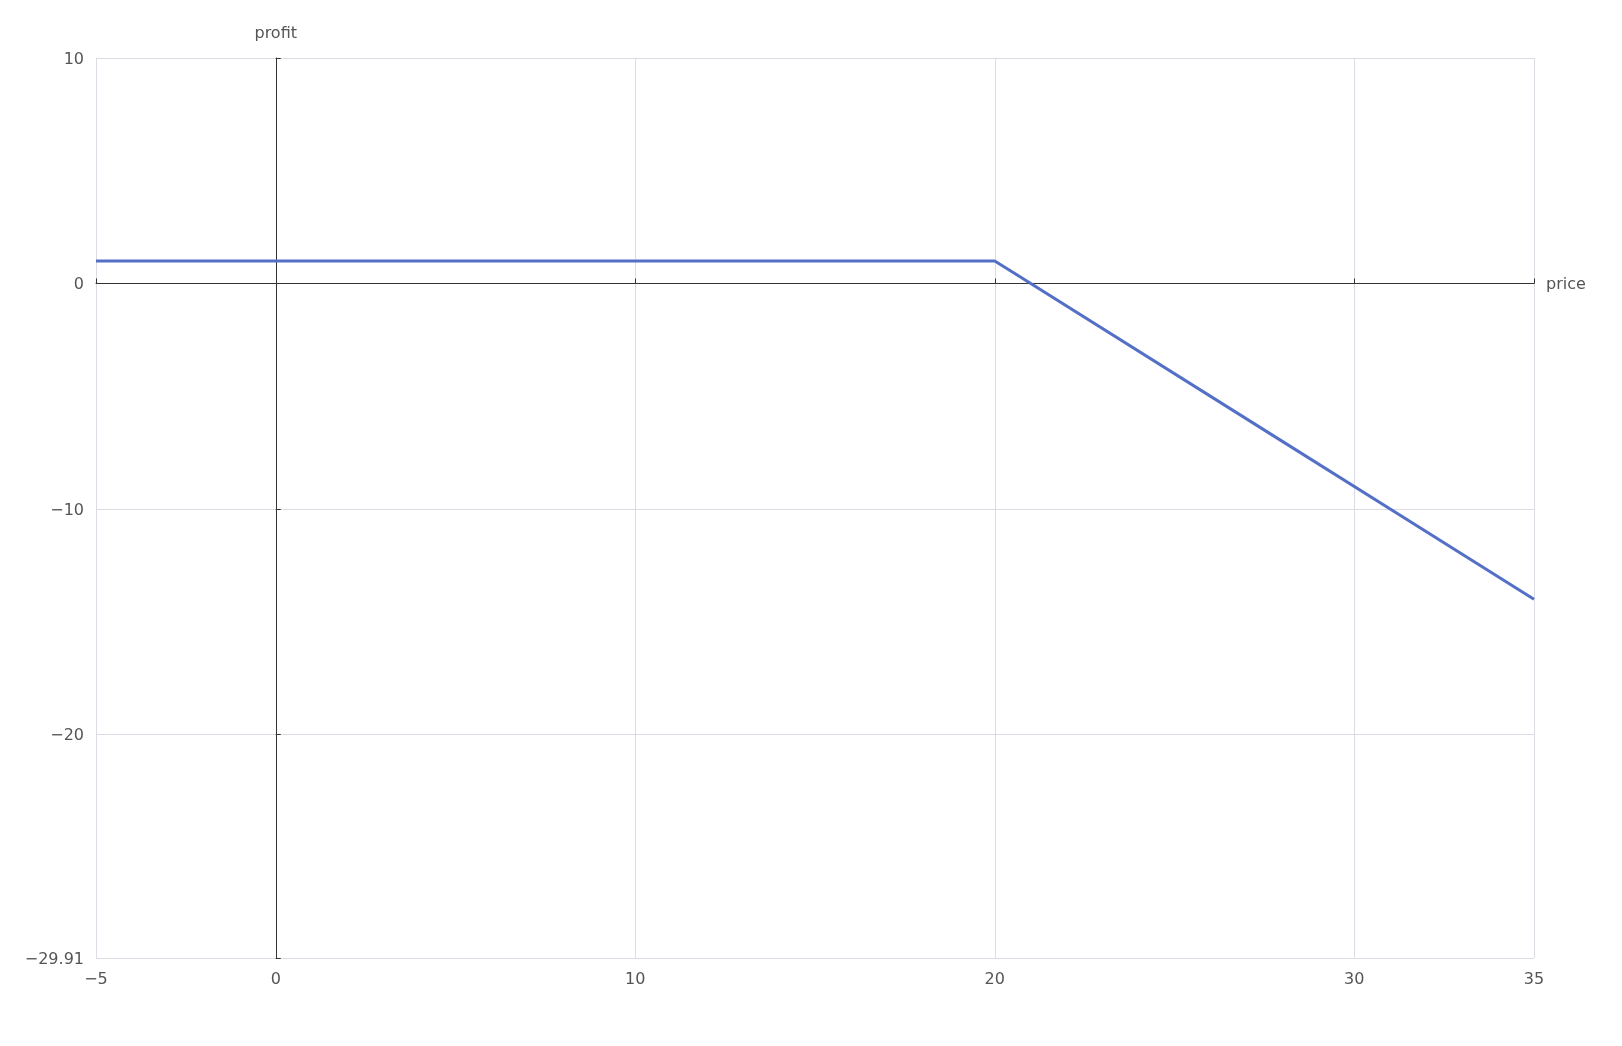 The image size is (1622, 1046). Describe the element at coordinates (994, 978) in the screenshot. I see `x-tick-label: 20` at that location.